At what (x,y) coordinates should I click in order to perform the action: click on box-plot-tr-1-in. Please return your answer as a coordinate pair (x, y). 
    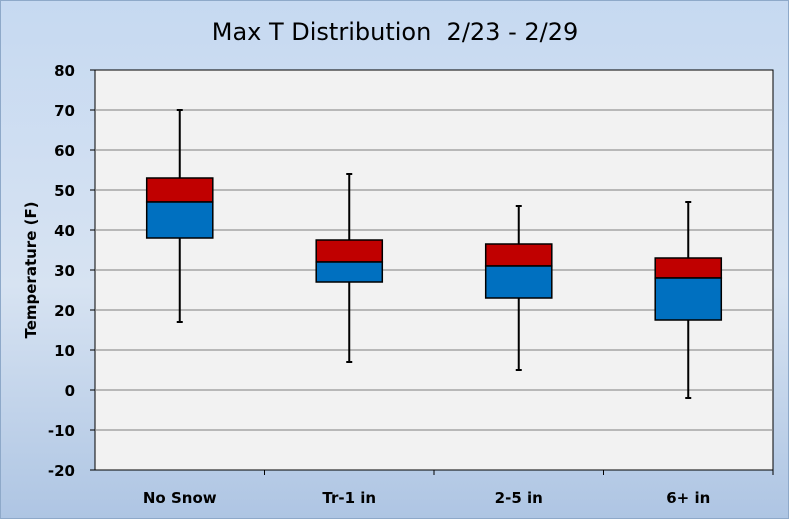
    Looking at the image, I should click on (349, 268).